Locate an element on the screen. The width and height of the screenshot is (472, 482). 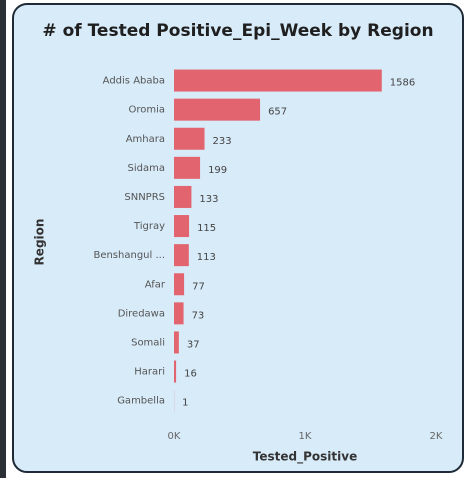
value-label: 233 is located at coordinates (222, 141).